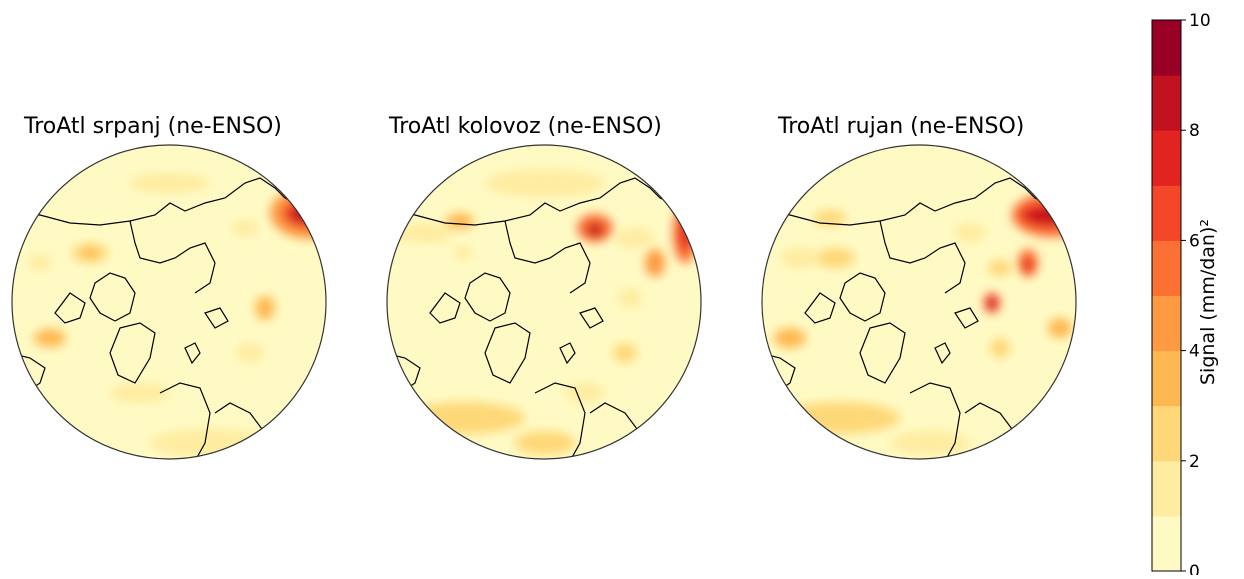 This screenshot has height=579, width=1244. I want to click on panel-title-september: TroAtl rujan (ne-ENSO), so click(901, 126).